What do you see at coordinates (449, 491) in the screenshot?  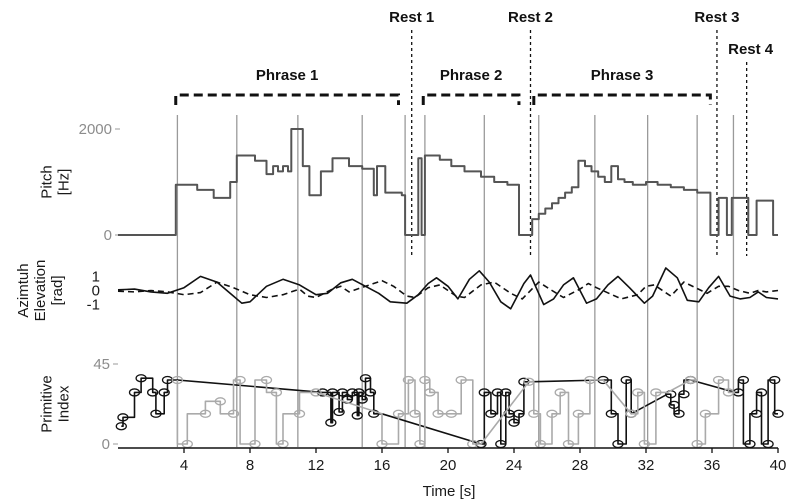 I see `x-axis-label: Time [s]` at bounding box center [449, 491].